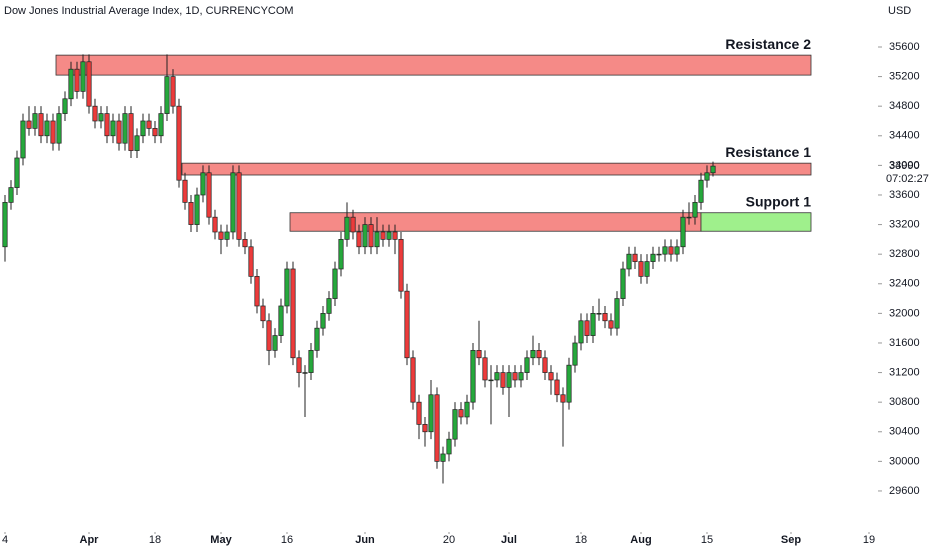 This screenshot has width=932, height=550. What do you see at coordinates (904, 402) in the screenshot?
I see `y-tick-label: 30800` at bounding box center [904, 402].